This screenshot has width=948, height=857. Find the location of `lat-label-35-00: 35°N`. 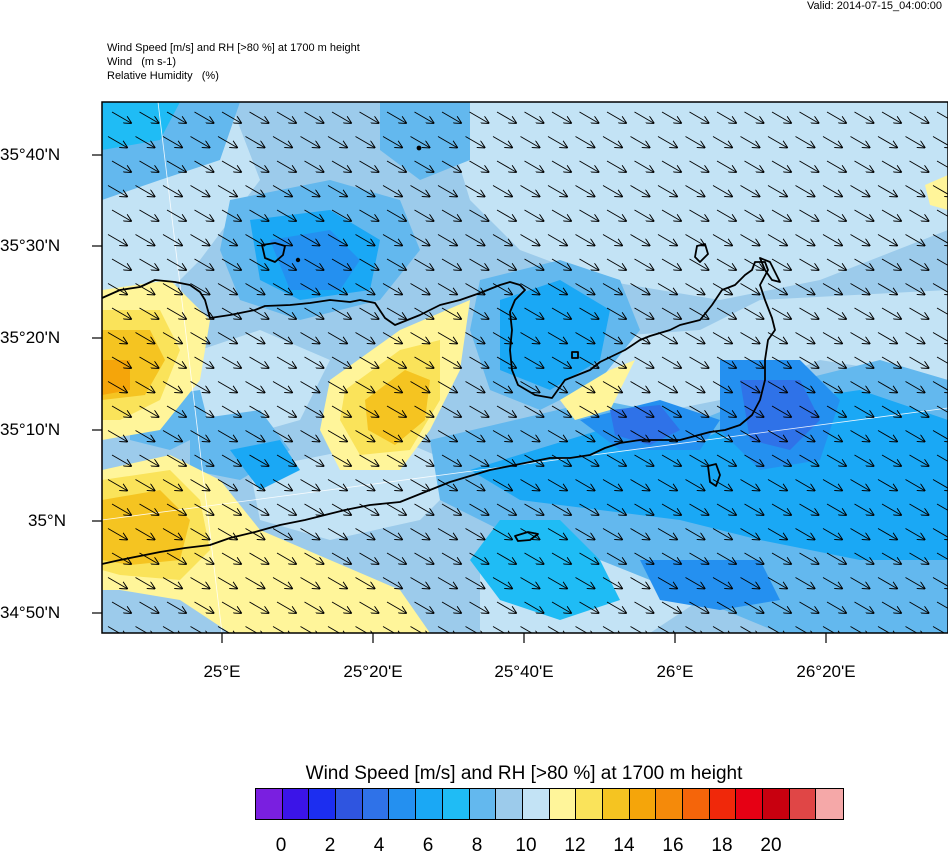

lat-label-35-00: 35°N is located at coordinates (47, 520).